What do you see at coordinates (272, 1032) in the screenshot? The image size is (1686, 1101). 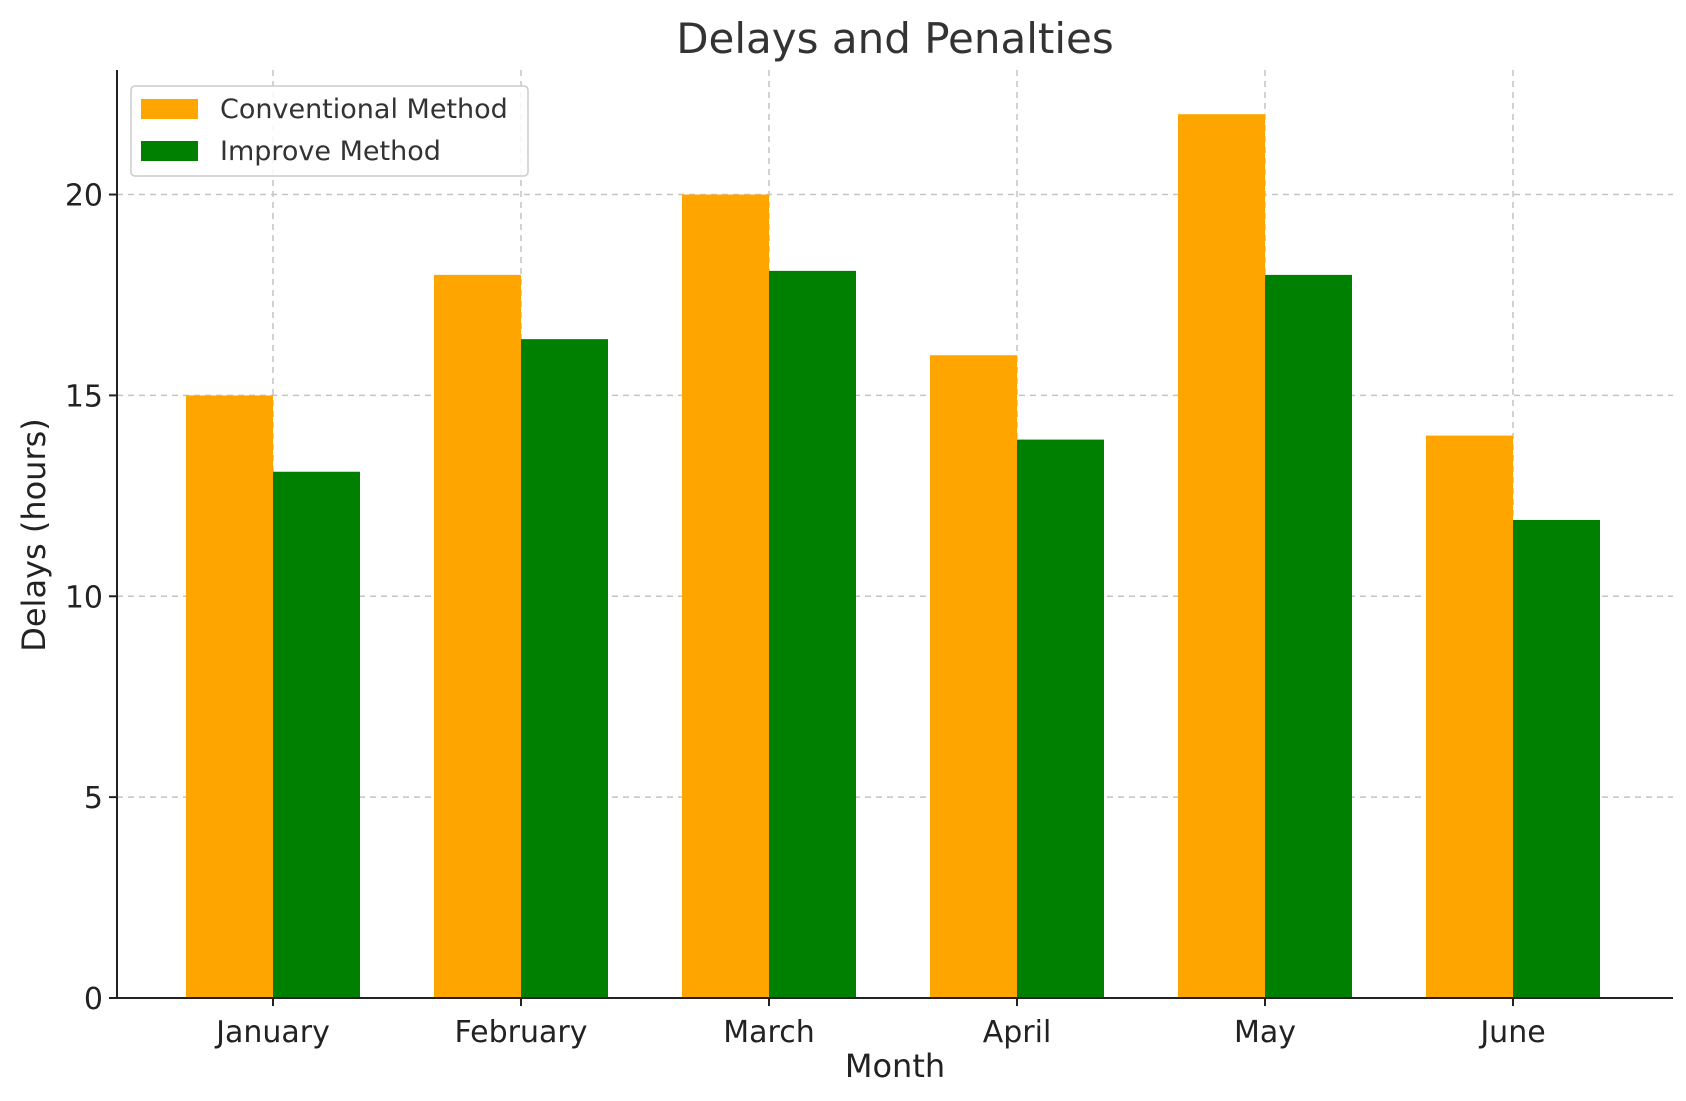 I see `x-tick-label: January` at bounding box center [272, 1032].